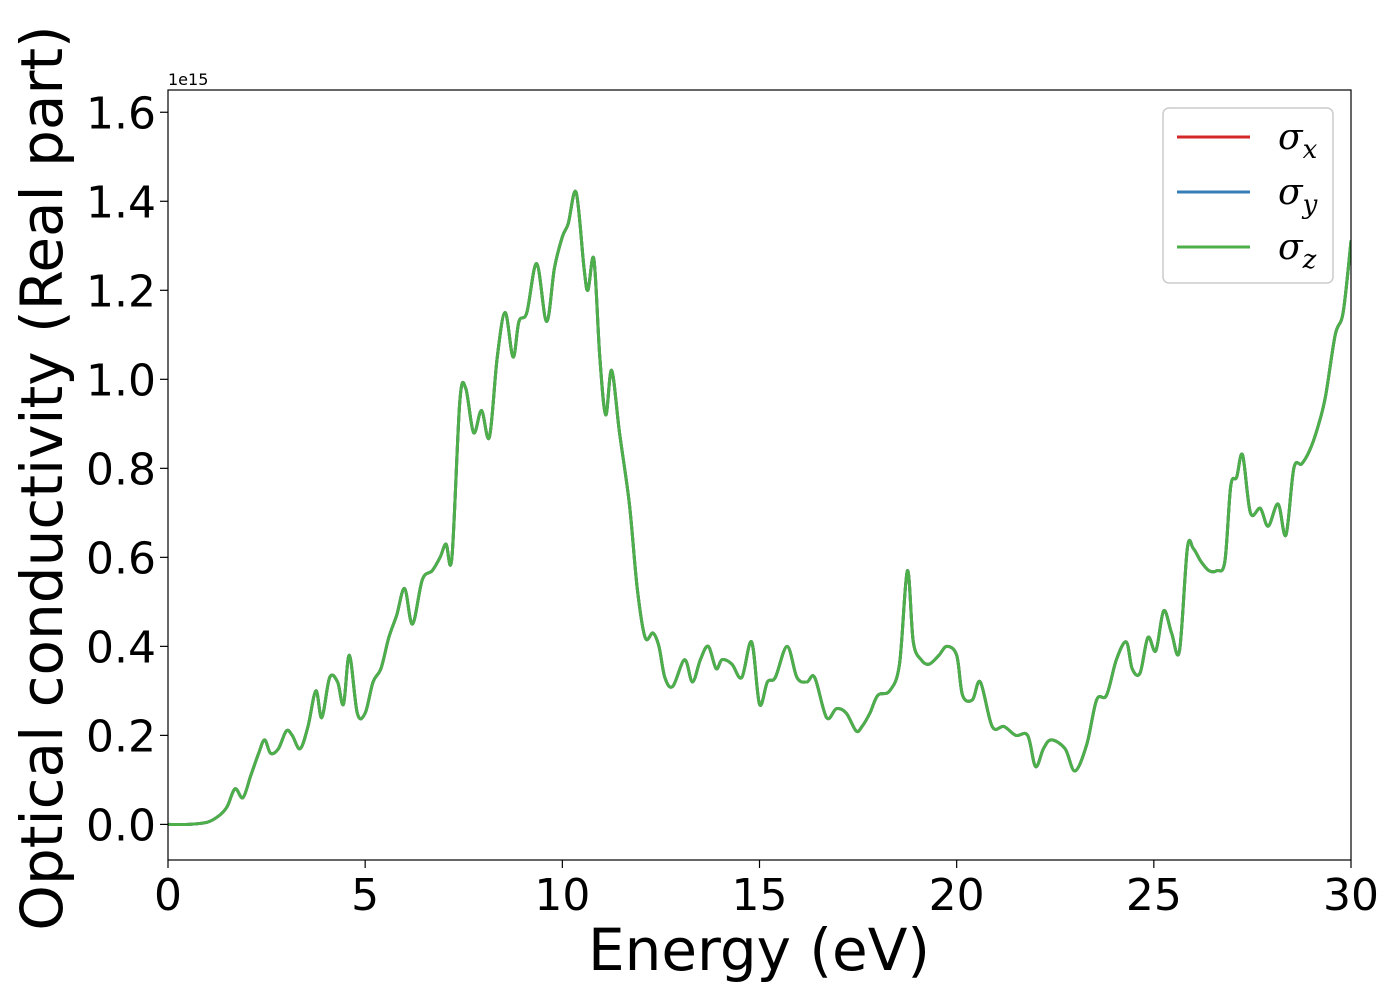  I want to click on legend-label-y: σy, so click(1298, 196).